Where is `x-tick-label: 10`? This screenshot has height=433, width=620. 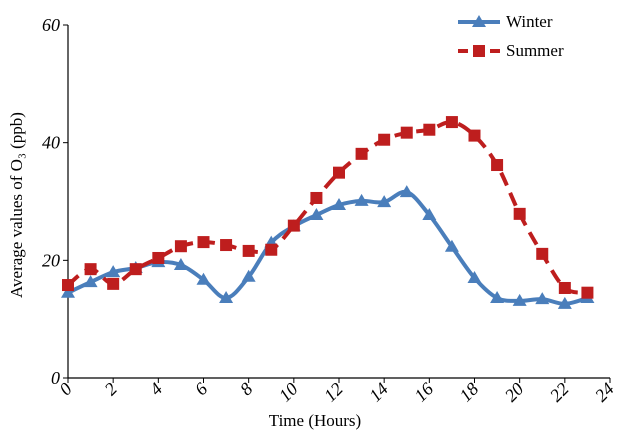 x-tick-label: 10 is located at coordinates (288, 392).